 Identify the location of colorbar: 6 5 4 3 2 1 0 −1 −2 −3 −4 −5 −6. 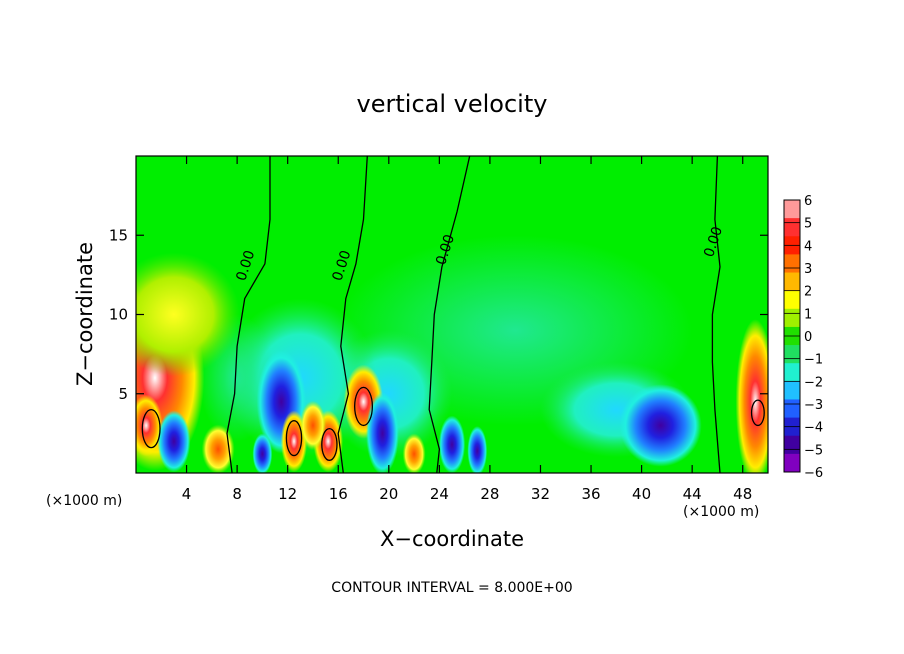
(803, 337).